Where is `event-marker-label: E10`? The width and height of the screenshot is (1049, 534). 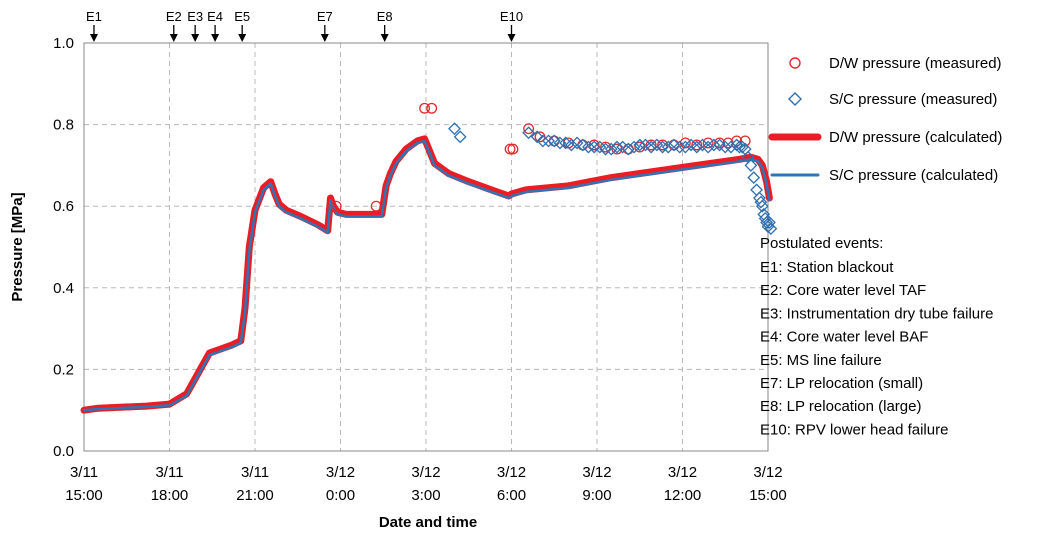 event-marker-label: E10 is located at coordinates (511, 16).